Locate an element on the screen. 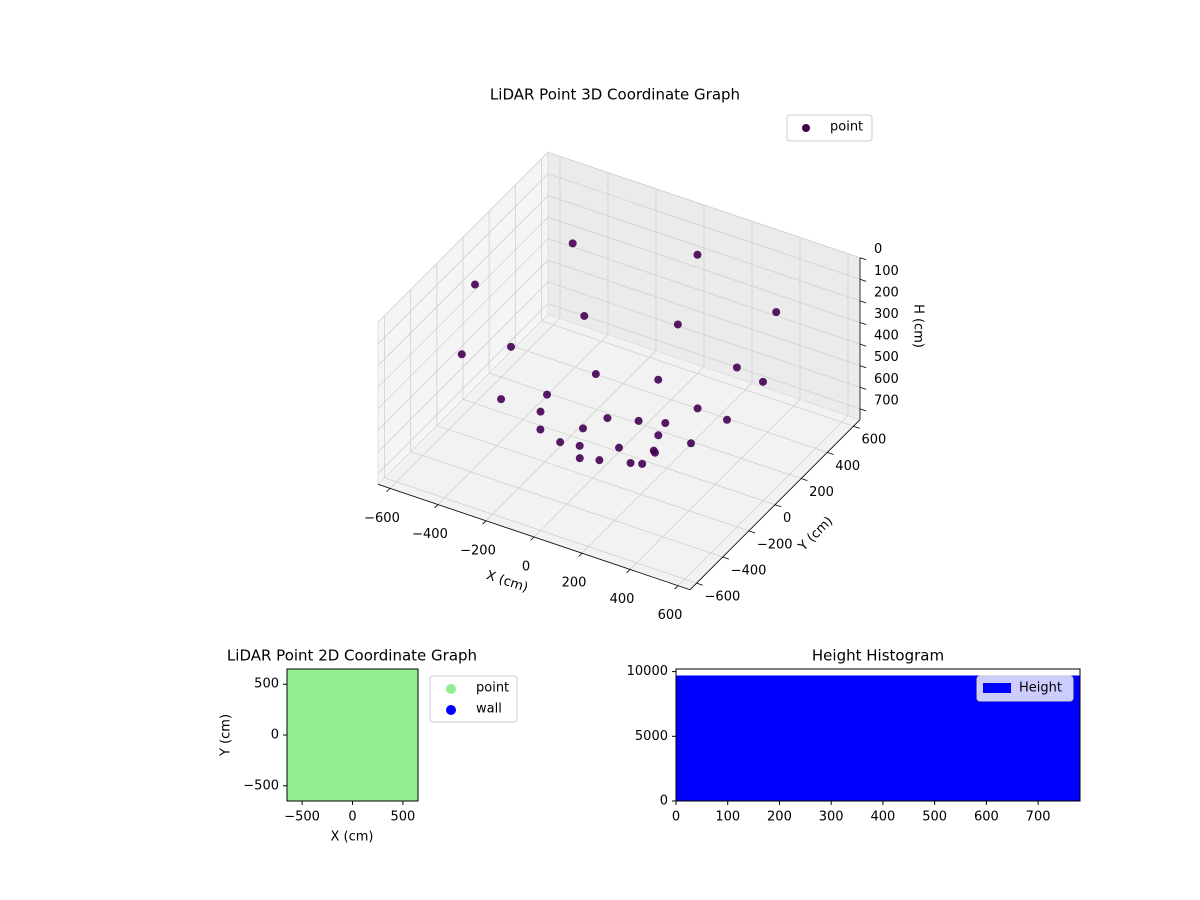  y-tick-label: 0 is located at coordinates (787, 518).